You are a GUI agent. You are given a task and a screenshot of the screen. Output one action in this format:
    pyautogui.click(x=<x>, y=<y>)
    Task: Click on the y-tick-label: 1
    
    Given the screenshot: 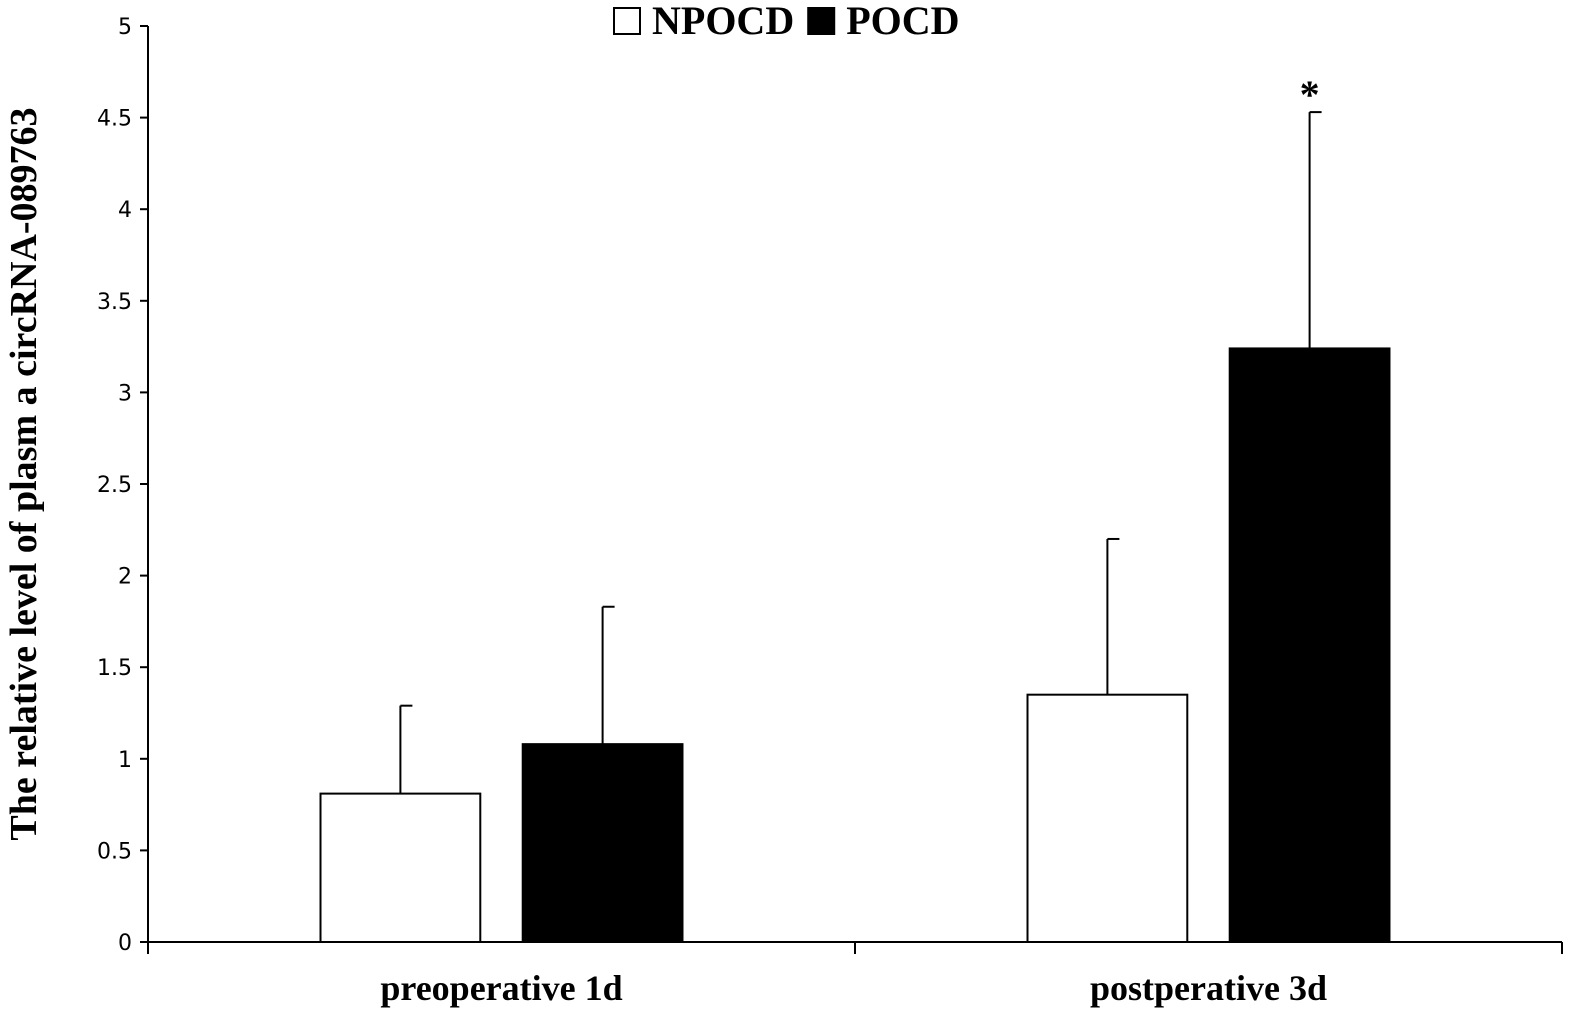 What is the action you would take?
    pyautogui.click(x=125, y=760)
    